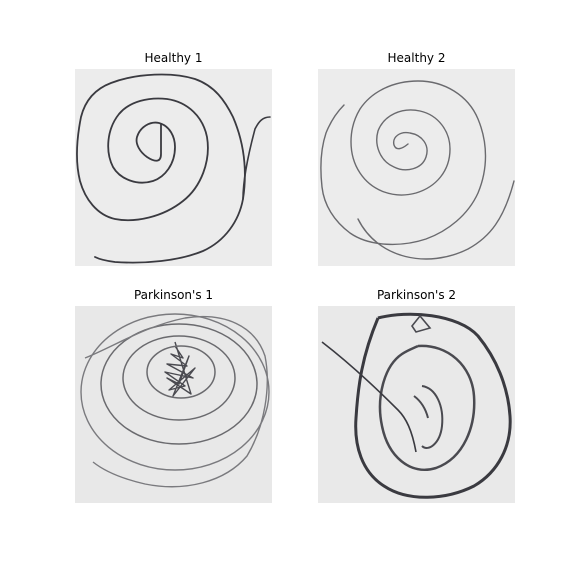 The width and height of the screenshot is (576, 576). What do you see at coordinates (421, 323) in the screenshot?
I see `top-mark` at bounding box center [421, 323].